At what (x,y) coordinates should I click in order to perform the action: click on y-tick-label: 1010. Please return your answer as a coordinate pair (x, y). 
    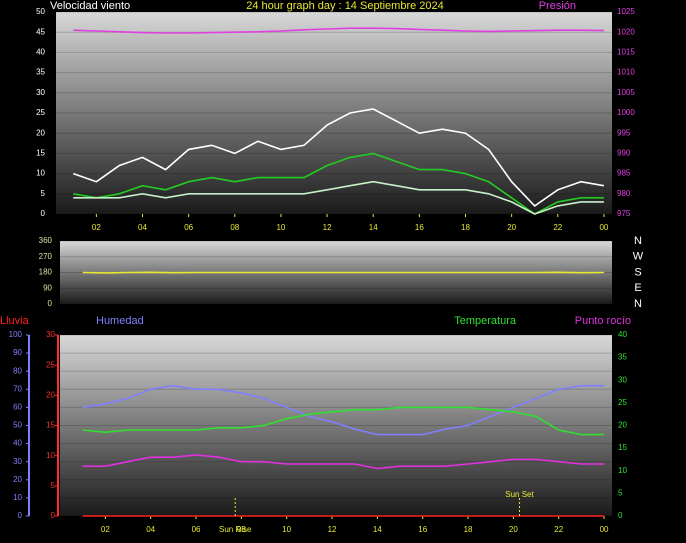
    Looking at the image, I should click on (626, 72).